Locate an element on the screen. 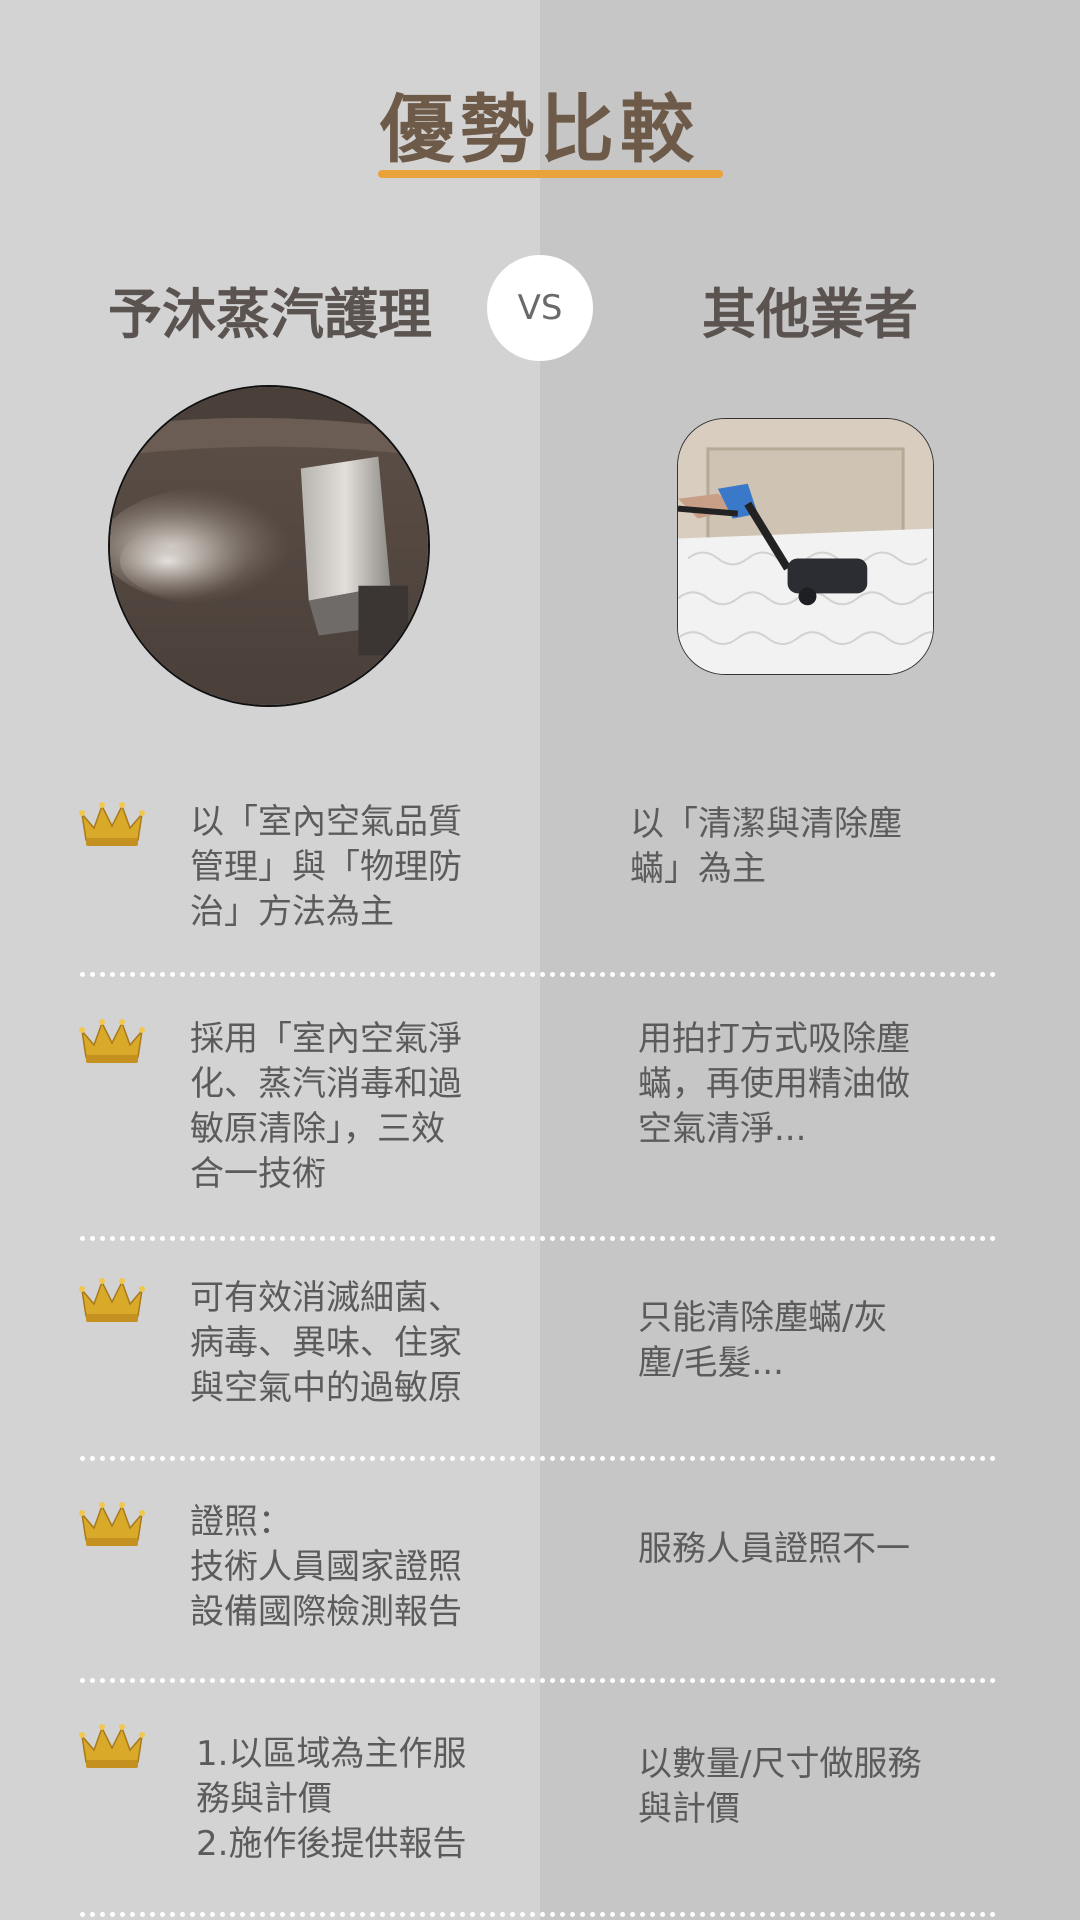 Image resolution: width=1080 pixels, height=1920 pixels. our-advantage-text: 證照： 技術人員國家證照 設備國際檢測報告 is located at coordinates (326, 1567).